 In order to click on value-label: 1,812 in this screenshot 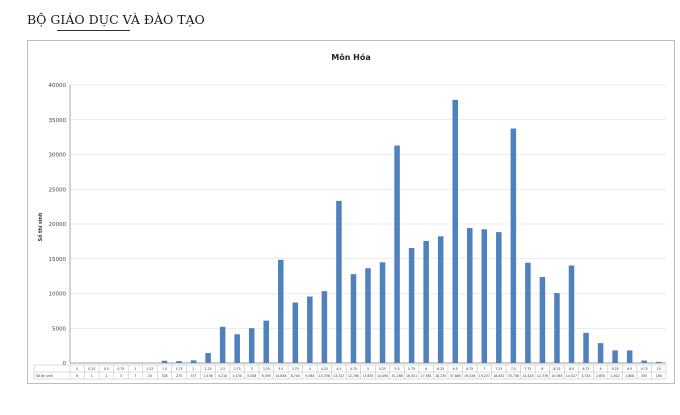, I will do `click(615, 376)`.